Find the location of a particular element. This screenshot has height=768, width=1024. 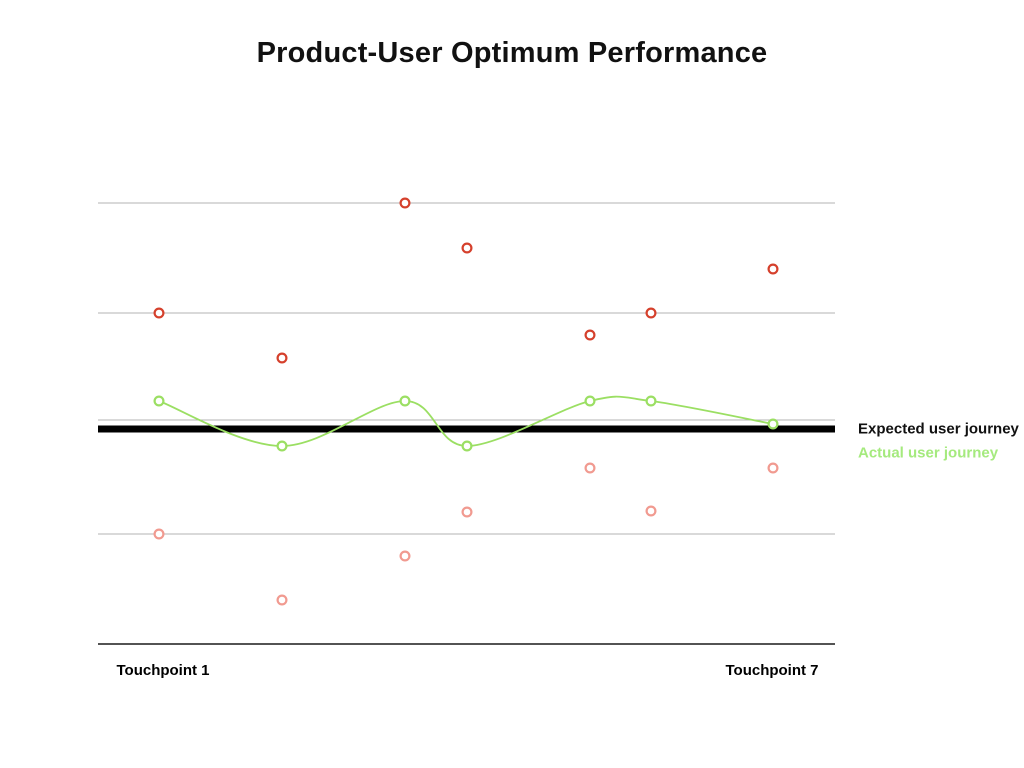

x-axis-label-touchpoint-7: Touchpoint 7 is located at coordinates (772, 670).